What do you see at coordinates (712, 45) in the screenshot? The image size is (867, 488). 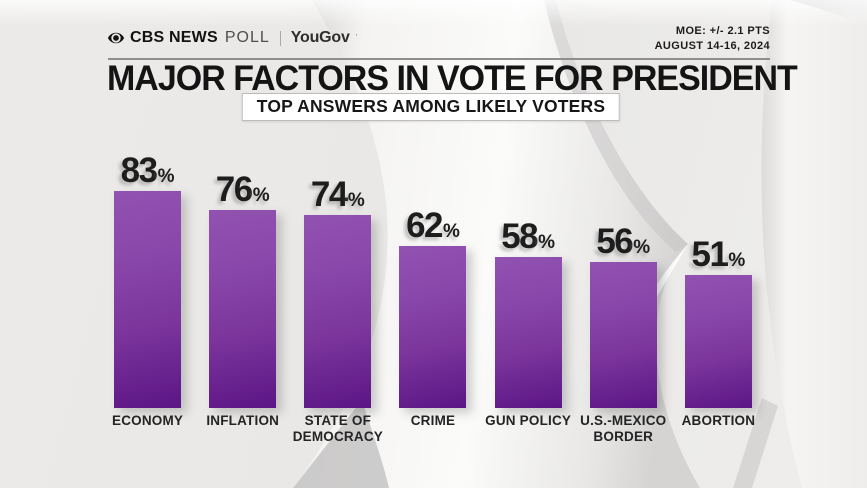 I see `moe-line2: AUGUST 14-16, 2024` at bounding box center [712, 45].